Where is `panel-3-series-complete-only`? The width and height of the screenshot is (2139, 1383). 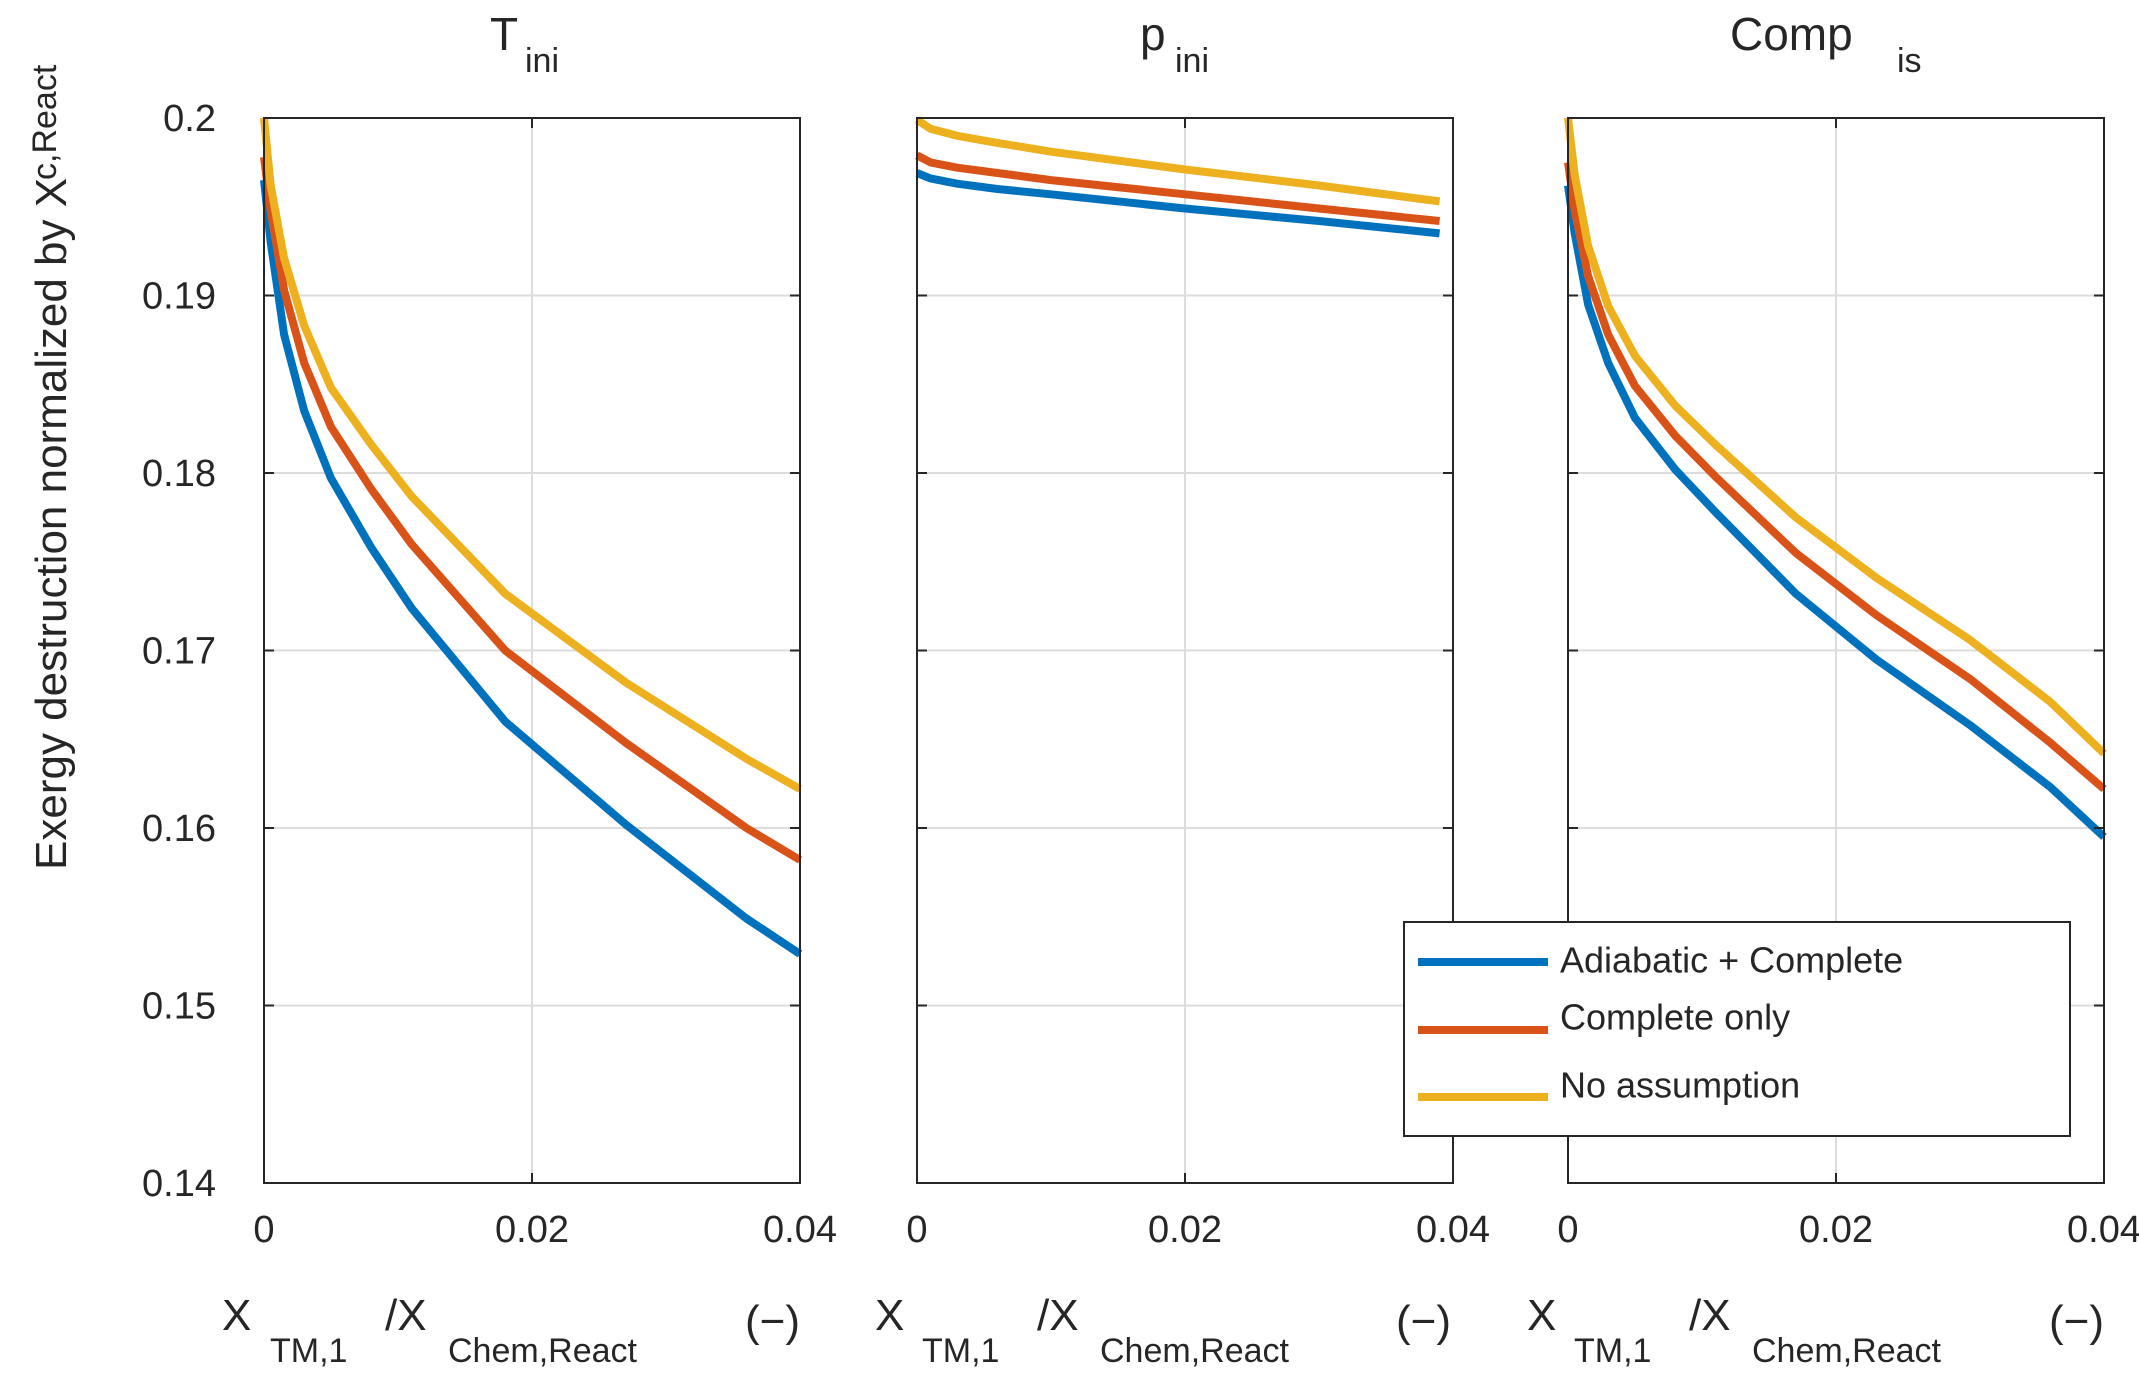 panel-3-series-complete-only is located at coordinates (1835, 477).